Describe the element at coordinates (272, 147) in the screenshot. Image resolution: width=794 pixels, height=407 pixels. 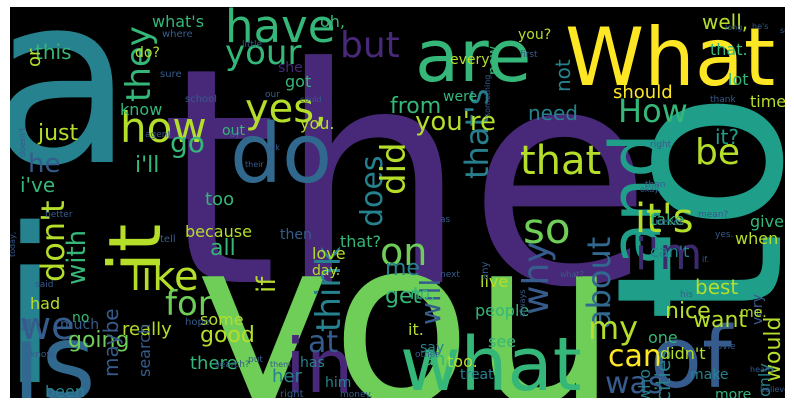
I see `cloud-word: talk` at that location.